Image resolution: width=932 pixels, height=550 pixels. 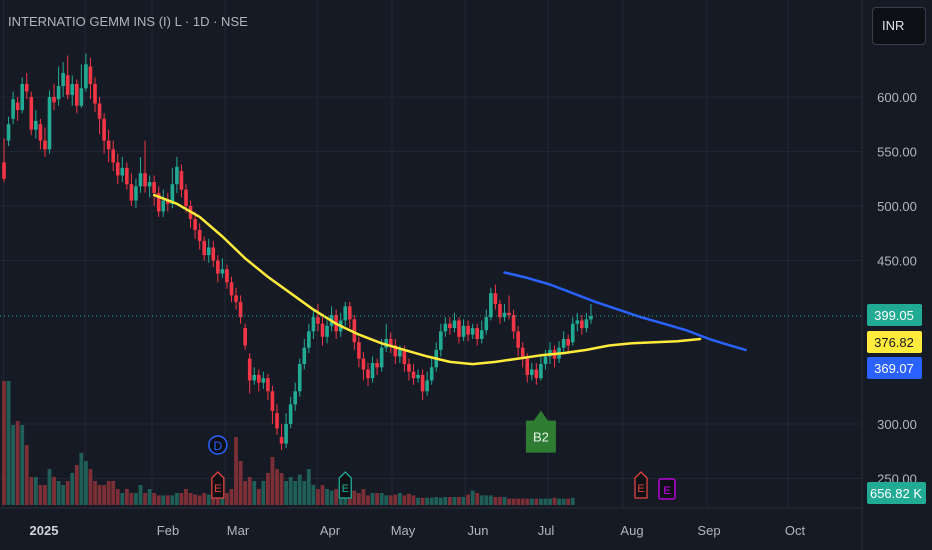 I want to click on price-label-box-price, so click(x=894, y=315).